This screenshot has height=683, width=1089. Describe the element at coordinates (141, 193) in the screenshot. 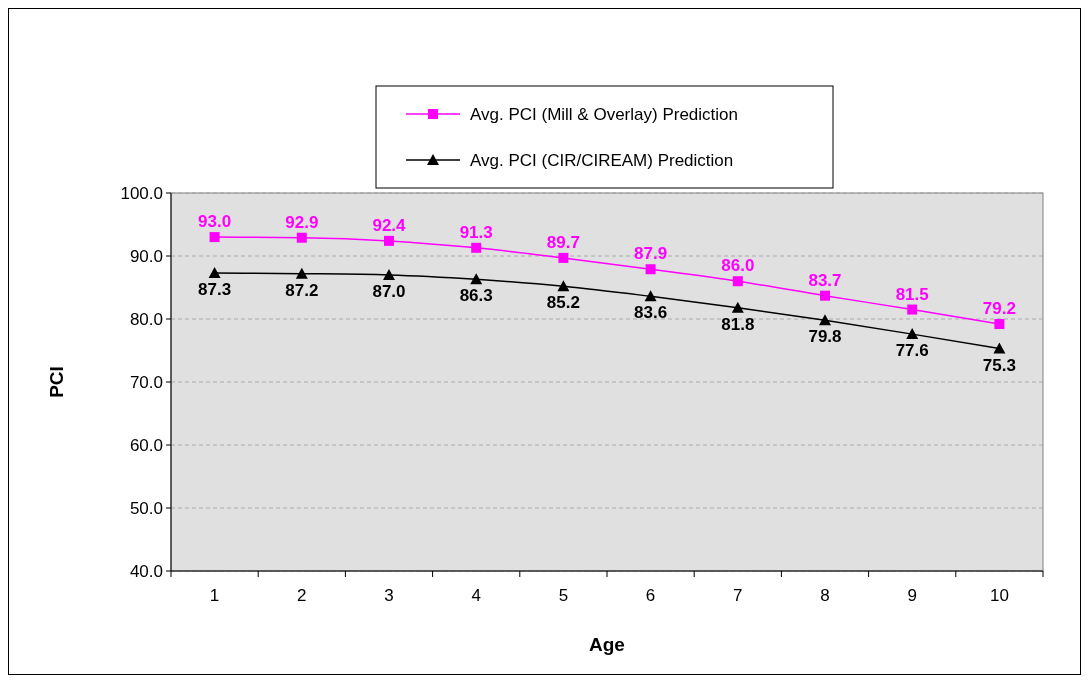

I see `y-tick-label: 100.0` at that location.